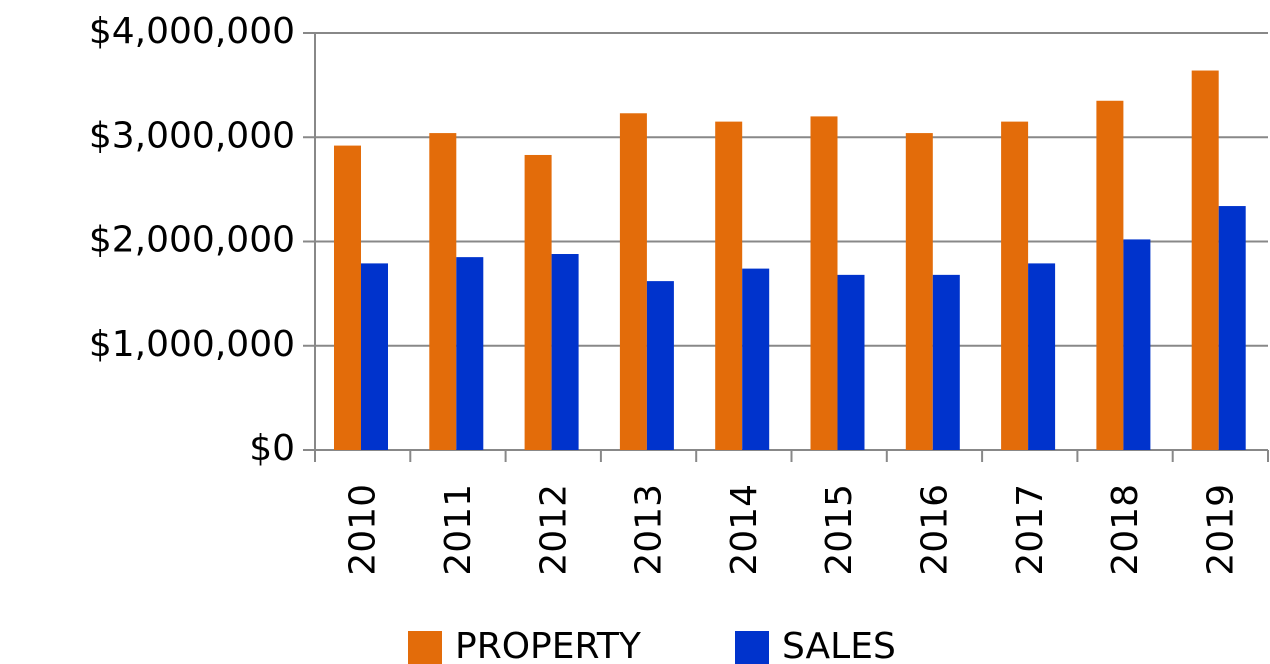 The height and width of the screenshot is (664, 1270). I want to click on x-tick-label: 2011, so click(458, 530).